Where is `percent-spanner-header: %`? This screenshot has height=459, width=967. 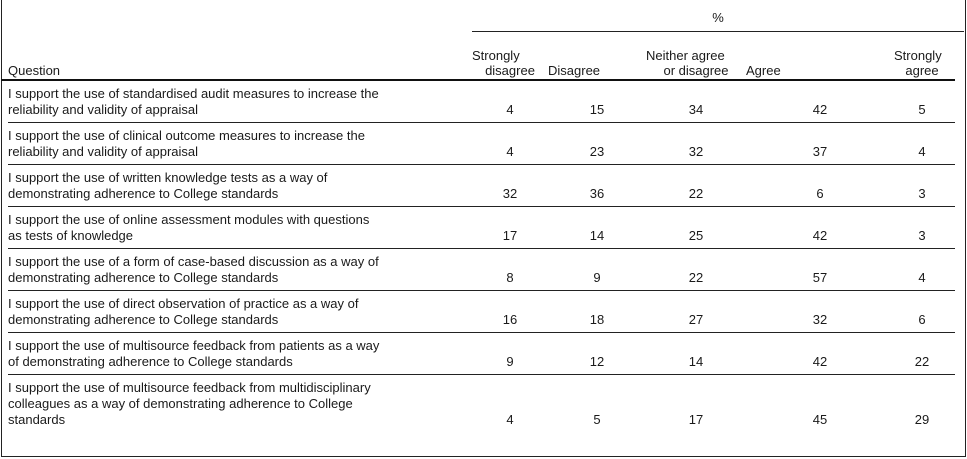 percent-spanner-header: % is located at coordinates (718, 17).